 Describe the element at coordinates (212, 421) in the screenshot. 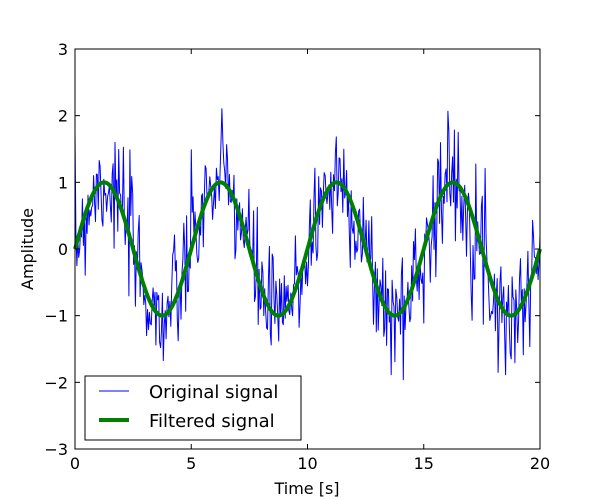

I see `legend-label-filtered: Filtered signal` at that location.